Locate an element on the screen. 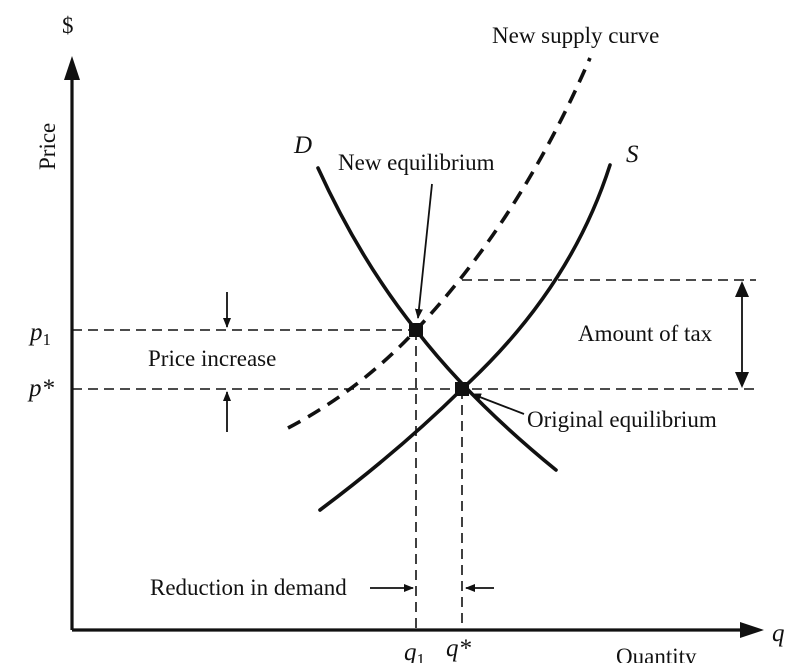  pstar-label: p* is located at coordinates (41, 388).